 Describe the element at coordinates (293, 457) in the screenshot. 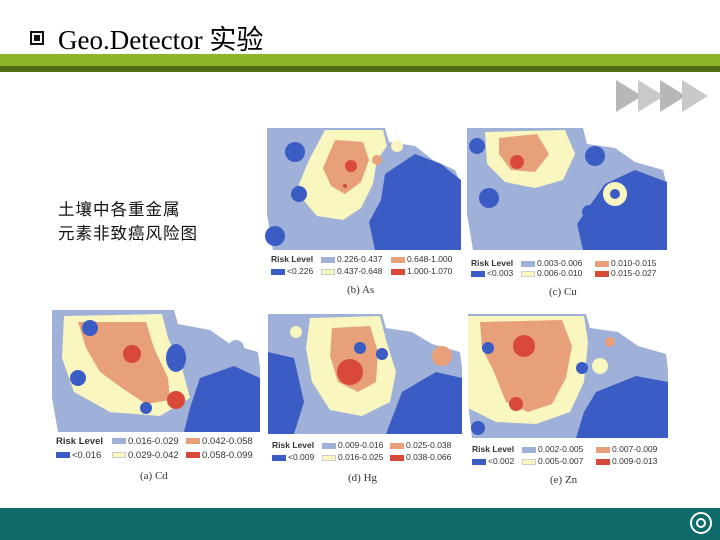

I see `legend-item: <0.009` at that location.